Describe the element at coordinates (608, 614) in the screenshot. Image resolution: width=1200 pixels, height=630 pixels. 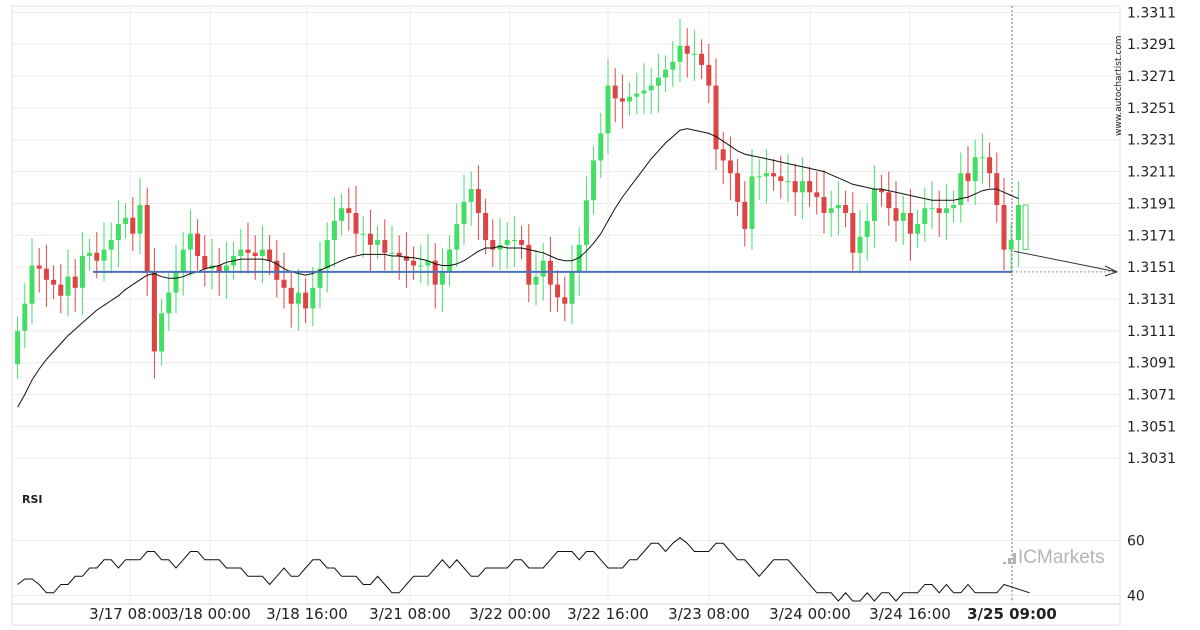
I see `time-tick-label: 3/22 16:00` at that location.